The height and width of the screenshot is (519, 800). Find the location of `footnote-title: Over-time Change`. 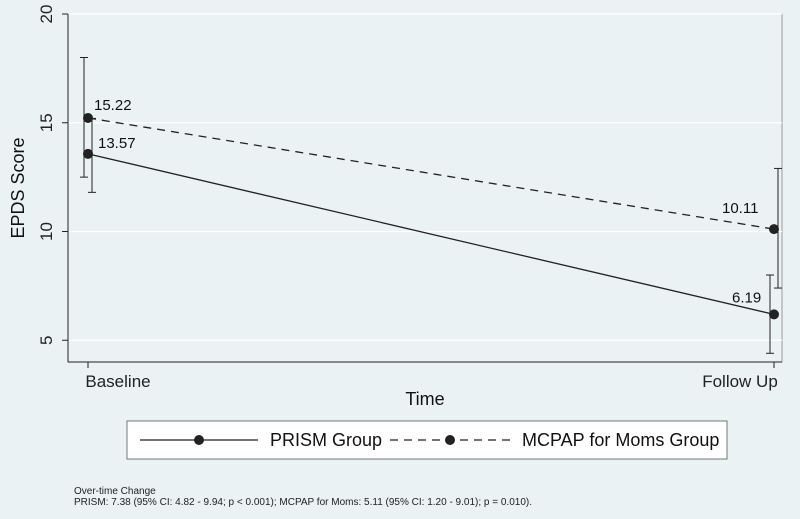

footnote-title: Over-time Change is located at coordinates (115, 491).